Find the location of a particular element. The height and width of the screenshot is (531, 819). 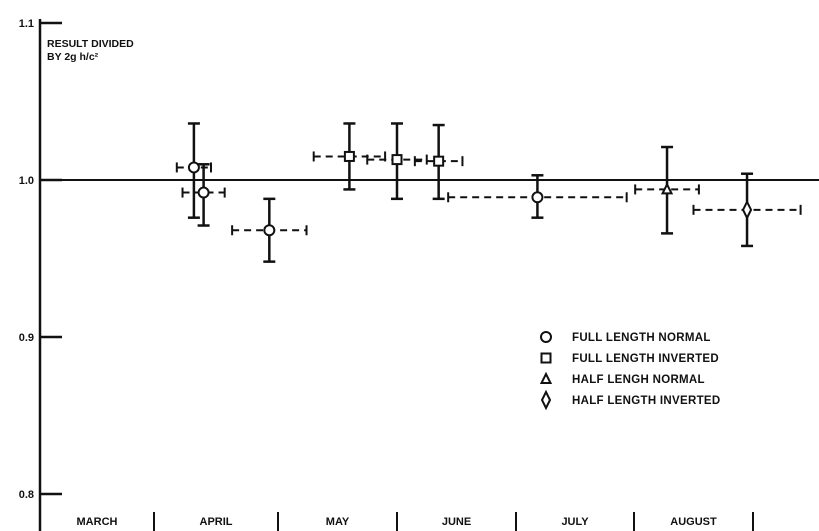

month-label: MAY is located at coordinates (338, 522).